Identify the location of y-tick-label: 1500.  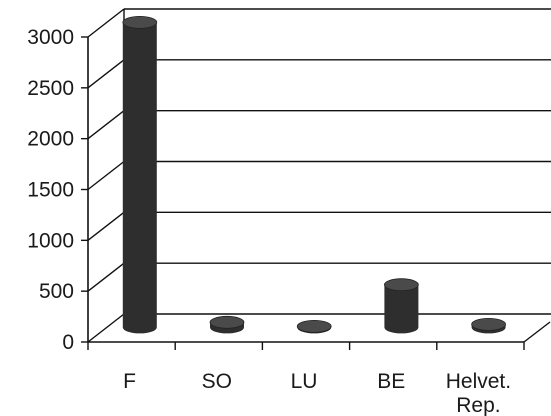
(50, 190).